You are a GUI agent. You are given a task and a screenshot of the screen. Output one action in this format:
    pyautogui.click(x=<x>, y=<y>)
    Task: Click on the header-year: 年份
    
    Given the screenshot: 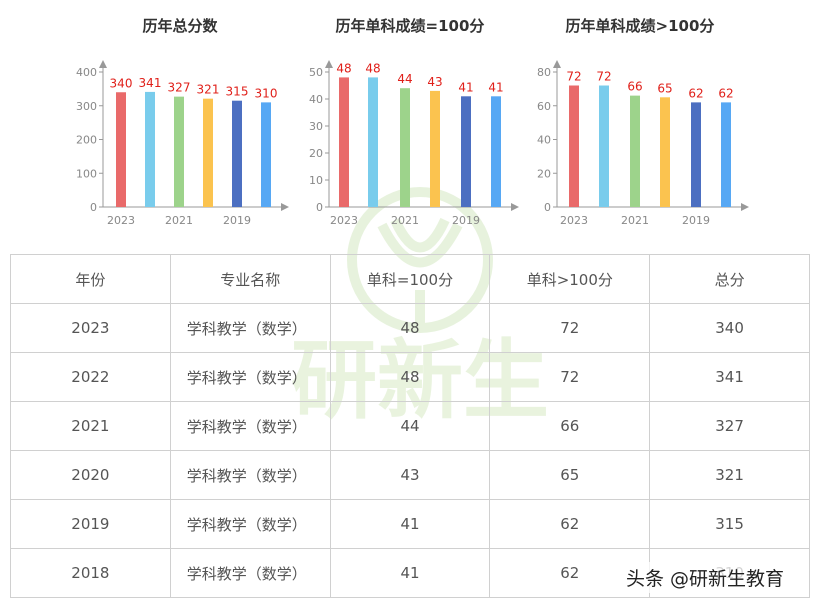 What is the action you would take?
    pyautogui.click(x=90, y=279)
    